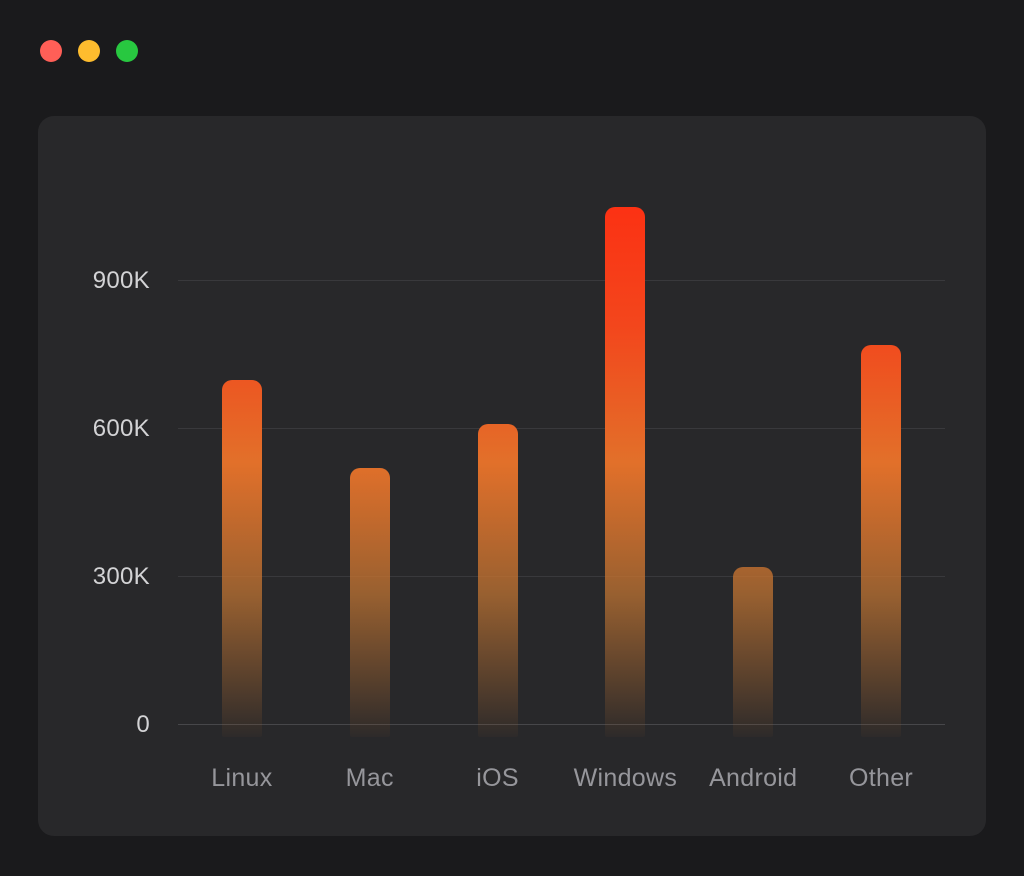 This screenshot has width=1024, height=876. I want to click on window-controls, so click(89, 51).